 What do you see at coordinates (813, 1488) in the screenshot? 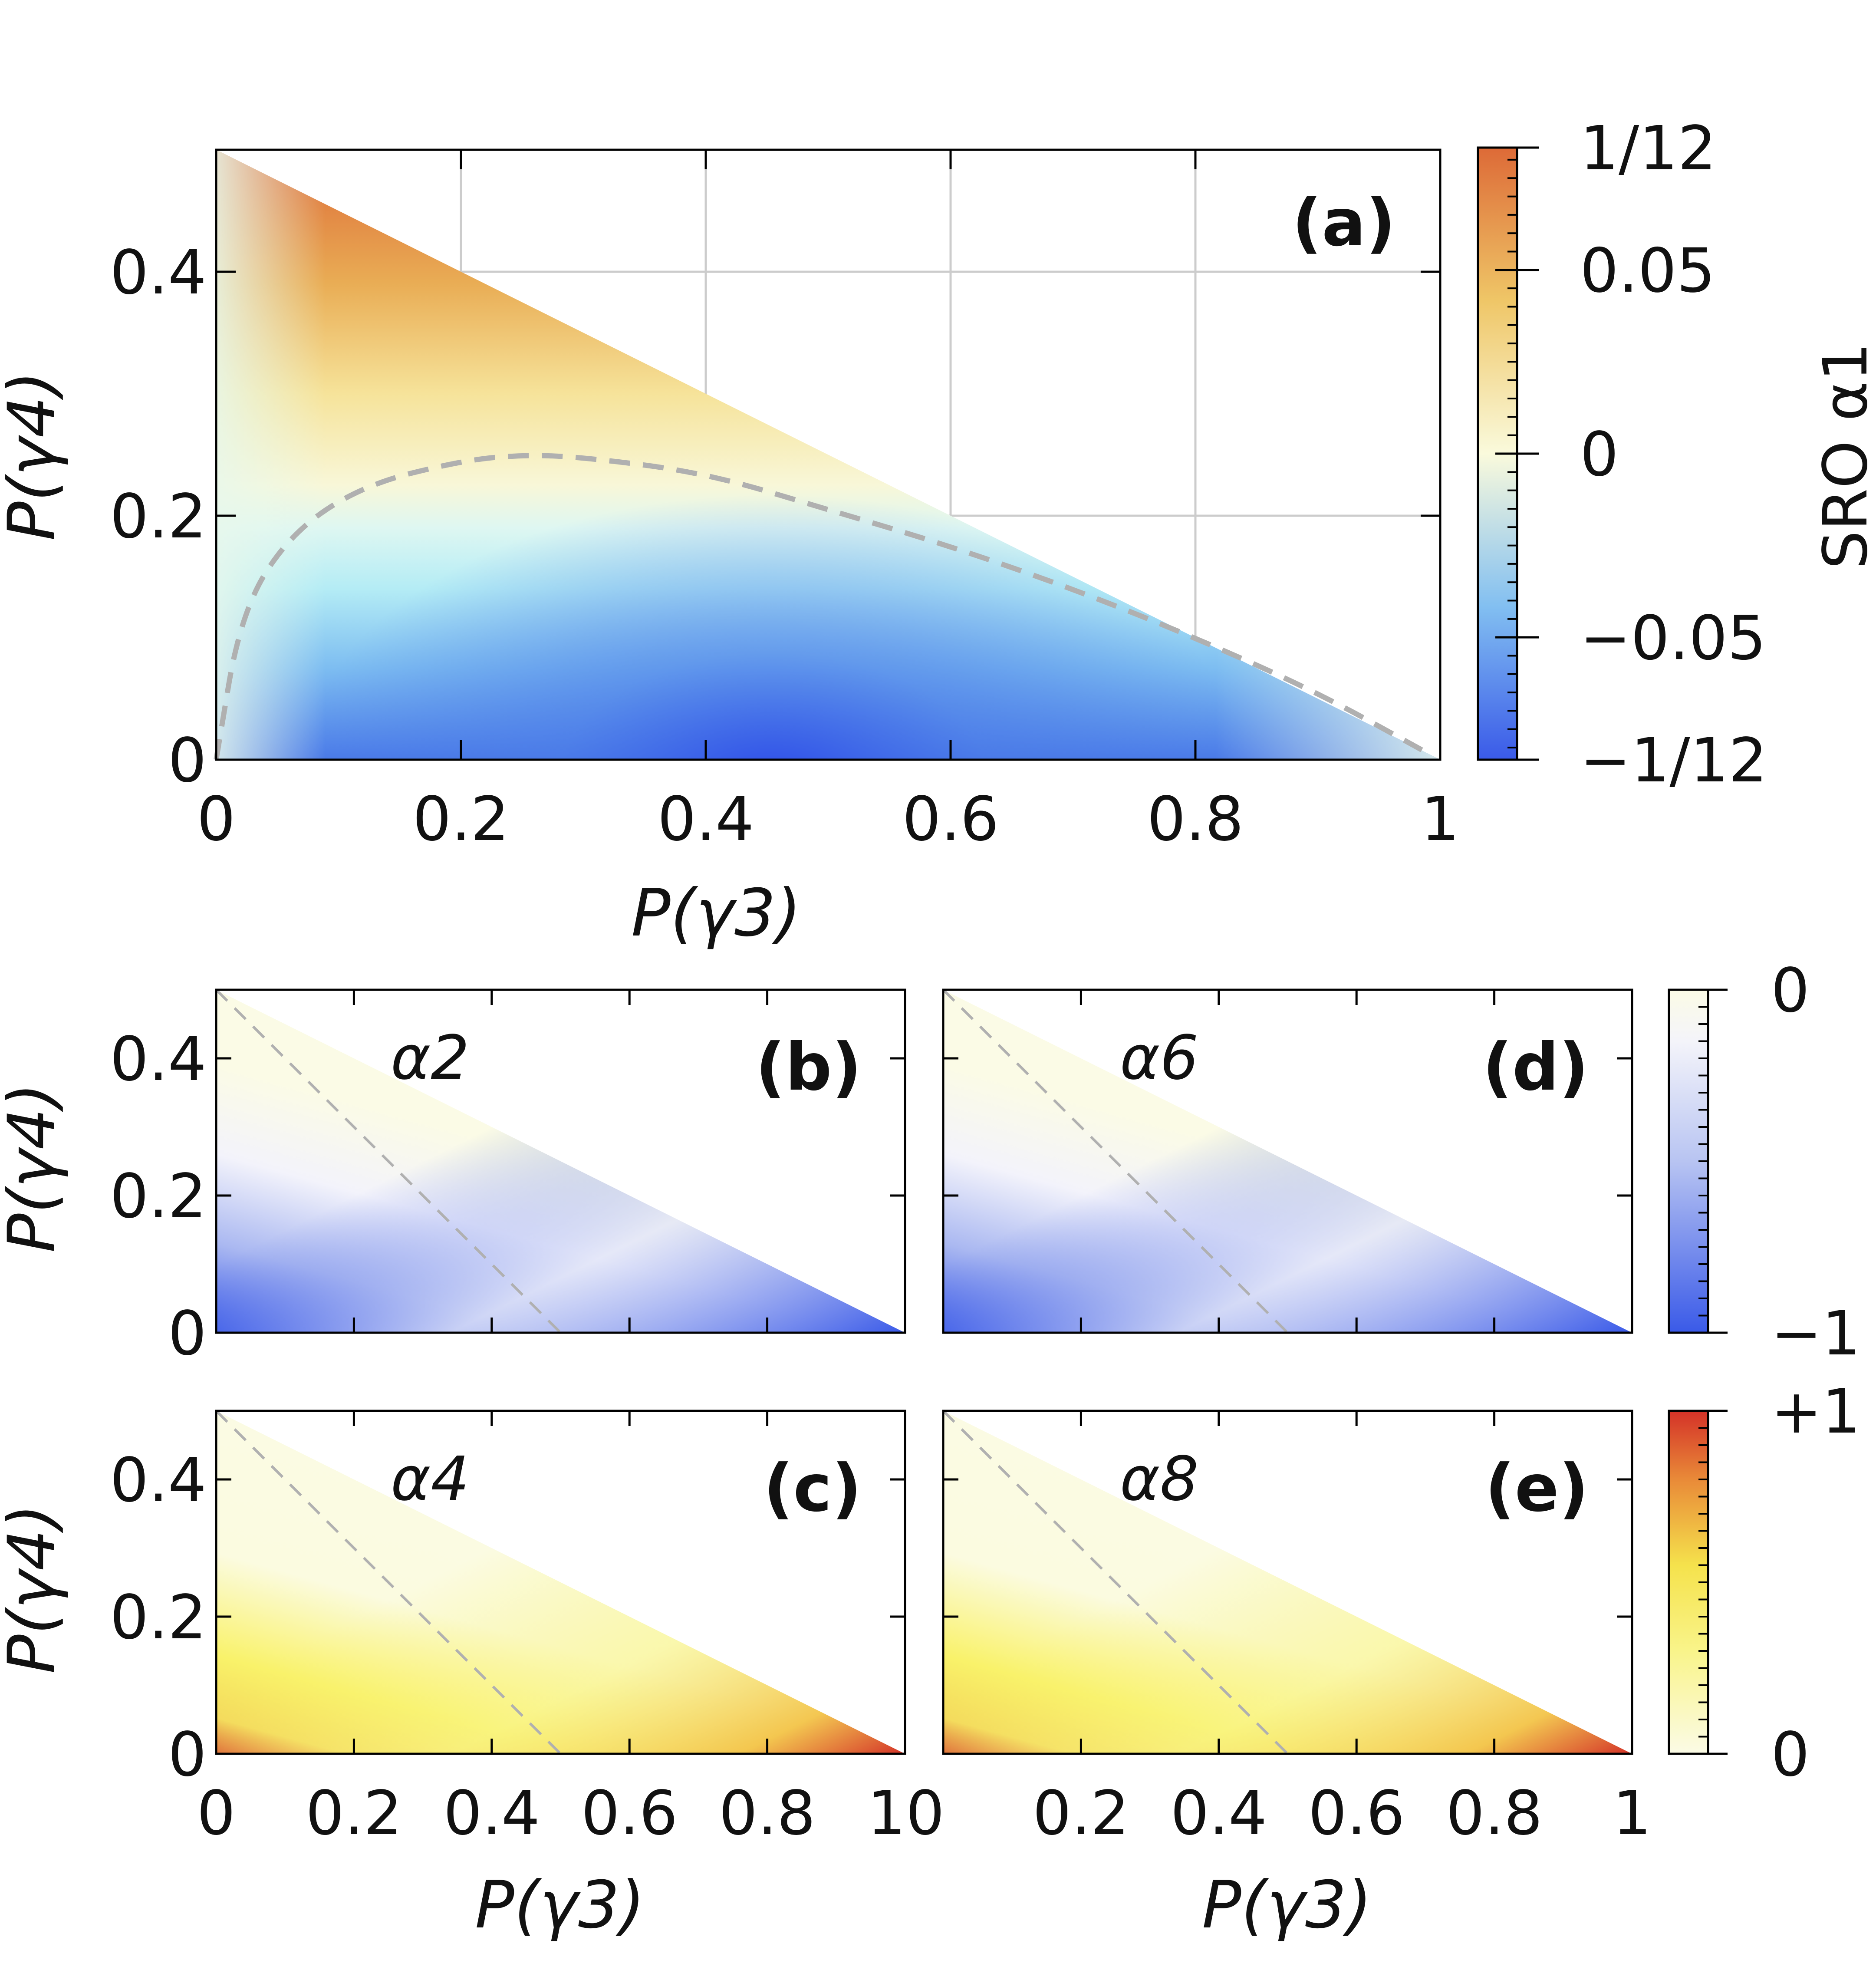
I see `c-panel-label: (c)` at bounding box center [813, 1488].